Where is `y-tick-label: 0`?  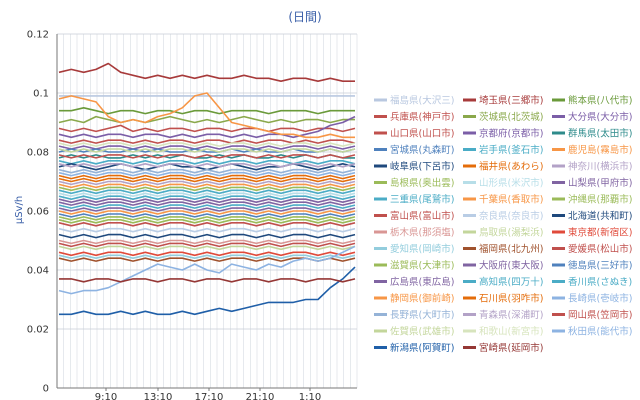 y-tick-label: 0 is located at coordinates (46, 389).